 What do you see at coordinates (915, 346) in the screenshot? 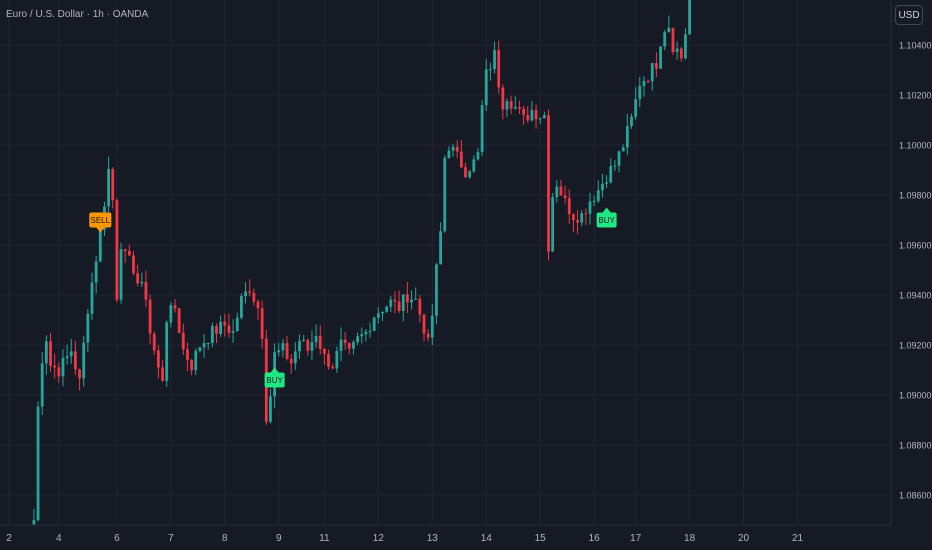
I see `price-tick-label: 1.09200` at bounding box center [915, 346].